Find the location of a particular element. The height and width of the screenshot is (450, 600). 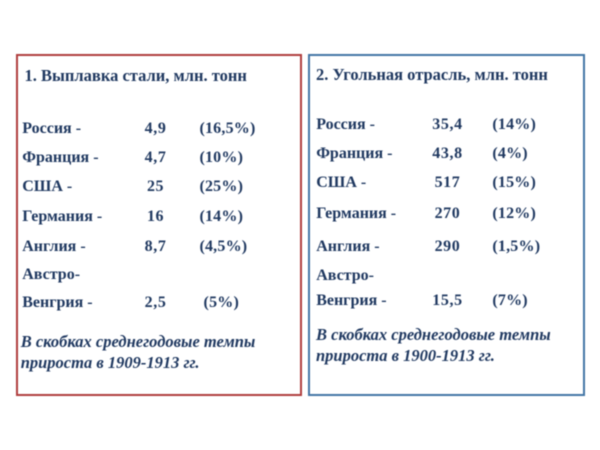

steel-row-austria-line1: Австро- is located at coordinates (51, 275).